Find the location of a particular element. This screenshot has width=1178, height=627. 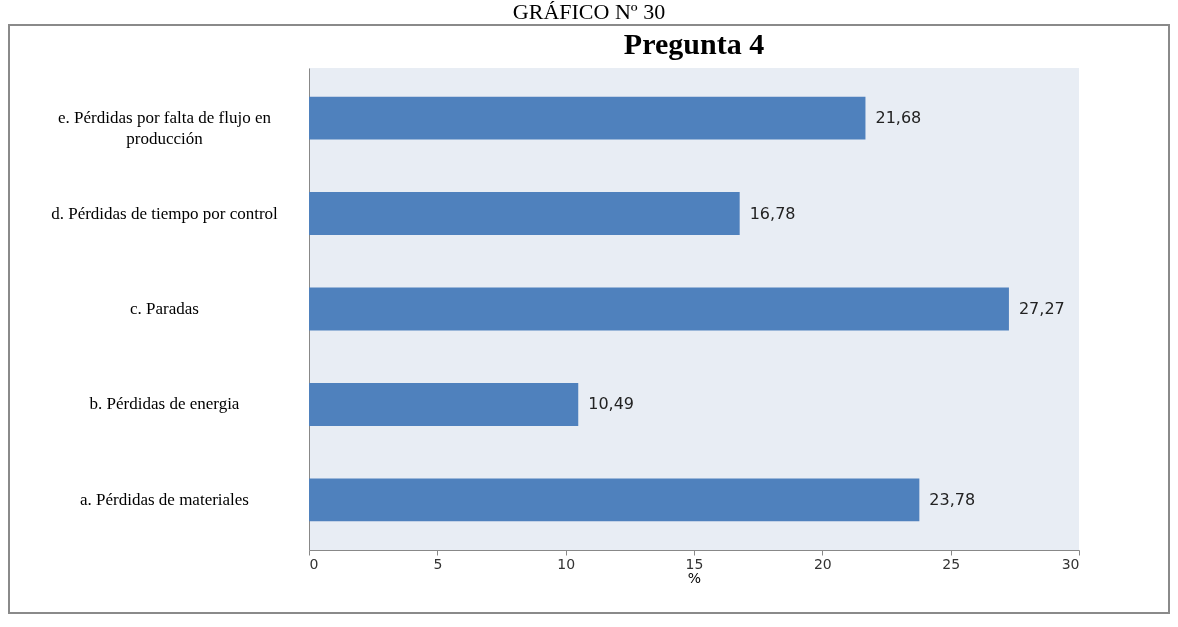

x-tick-label: 15 is located at coordinates (694, 563).